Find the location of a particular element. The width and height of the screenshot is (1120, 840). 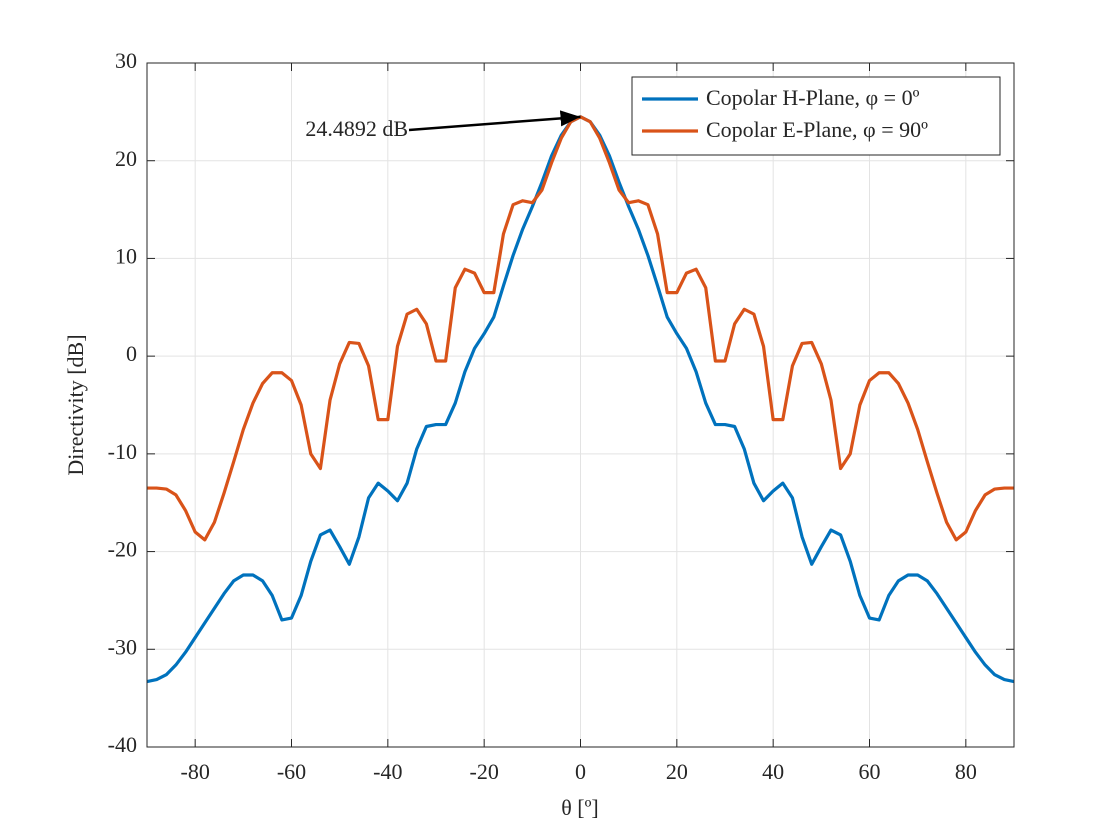

legend-label: Copolar E-Plane, φ = 90º is located at coordinates (817, 129).